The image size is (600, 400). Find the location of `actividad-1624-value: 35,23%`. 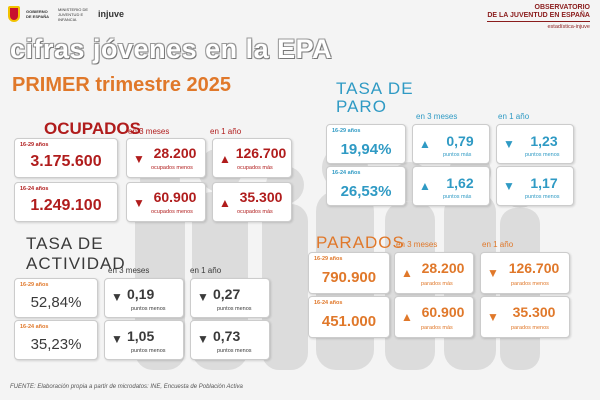

actividad-1624-value: 35,23% is located at coordinates (56, 344).